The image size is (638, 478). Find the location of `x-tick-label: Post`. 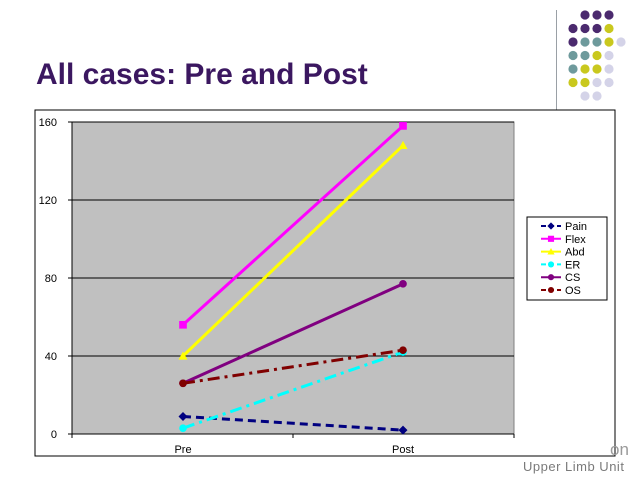

x-tick-label: Post is located at coordinates (403, 450).